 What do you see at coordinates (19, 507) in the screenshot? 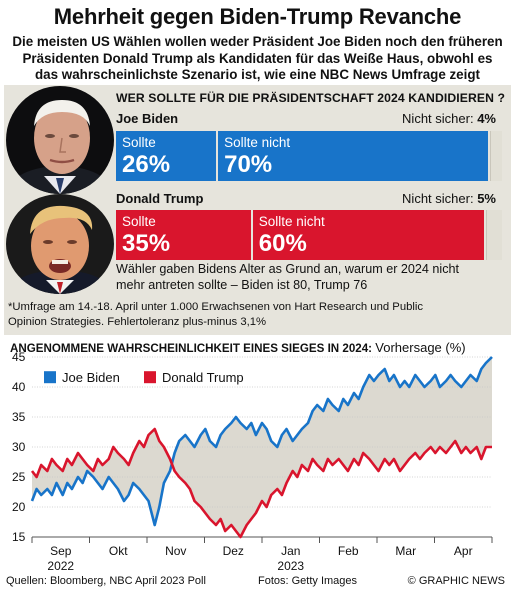
I see `y-tick-label: 20` at bounding box center [19, 507].